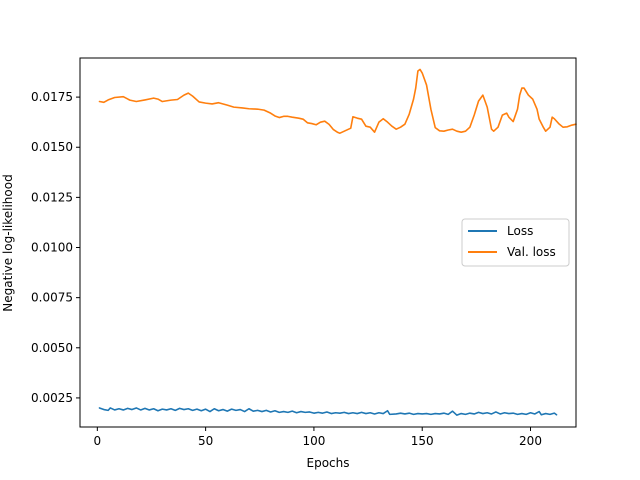  Describe the element at coordinates (520, 231) in the screenshot. I see `legend-label-loss: Loss` at that location.